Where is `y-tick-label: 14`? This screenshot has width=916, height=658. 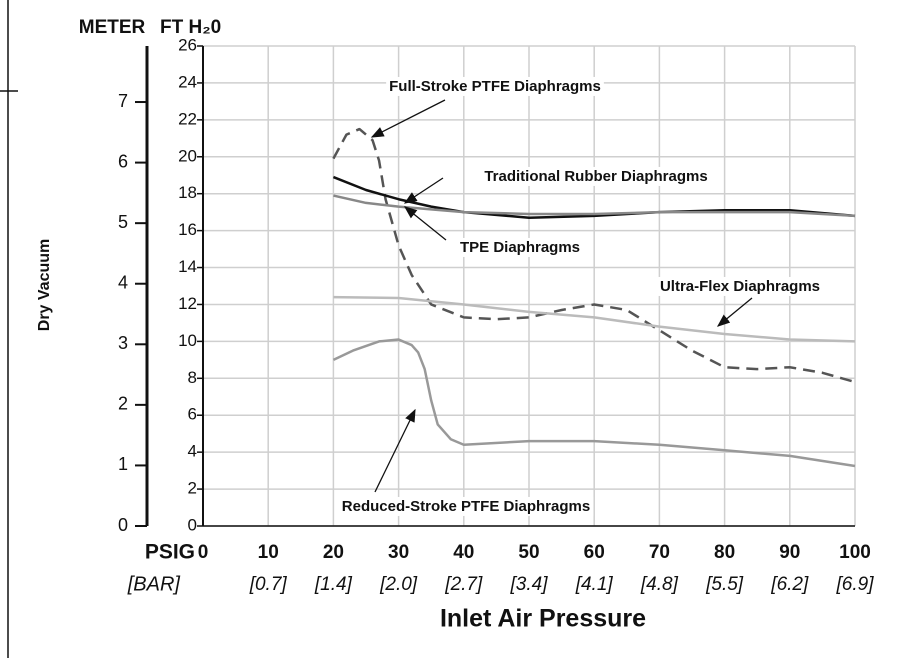 y-tick-label: 14 is located at coordinates (187, 266).